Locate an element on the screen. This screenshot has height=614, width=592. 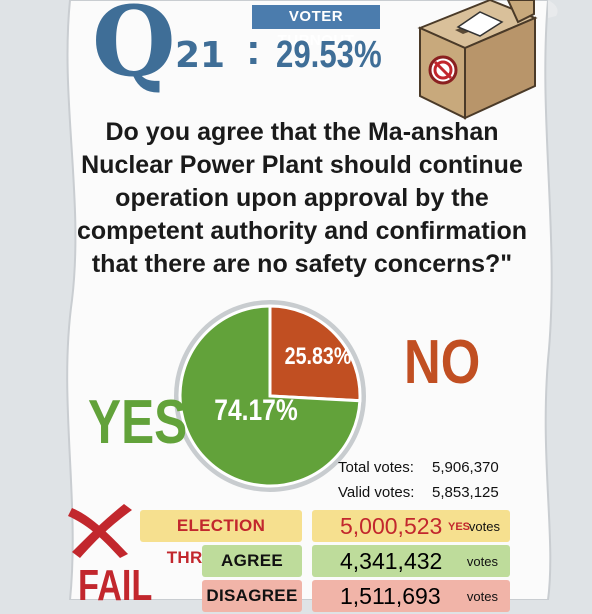
yes-label: YES is located at coordinates (138, 422).